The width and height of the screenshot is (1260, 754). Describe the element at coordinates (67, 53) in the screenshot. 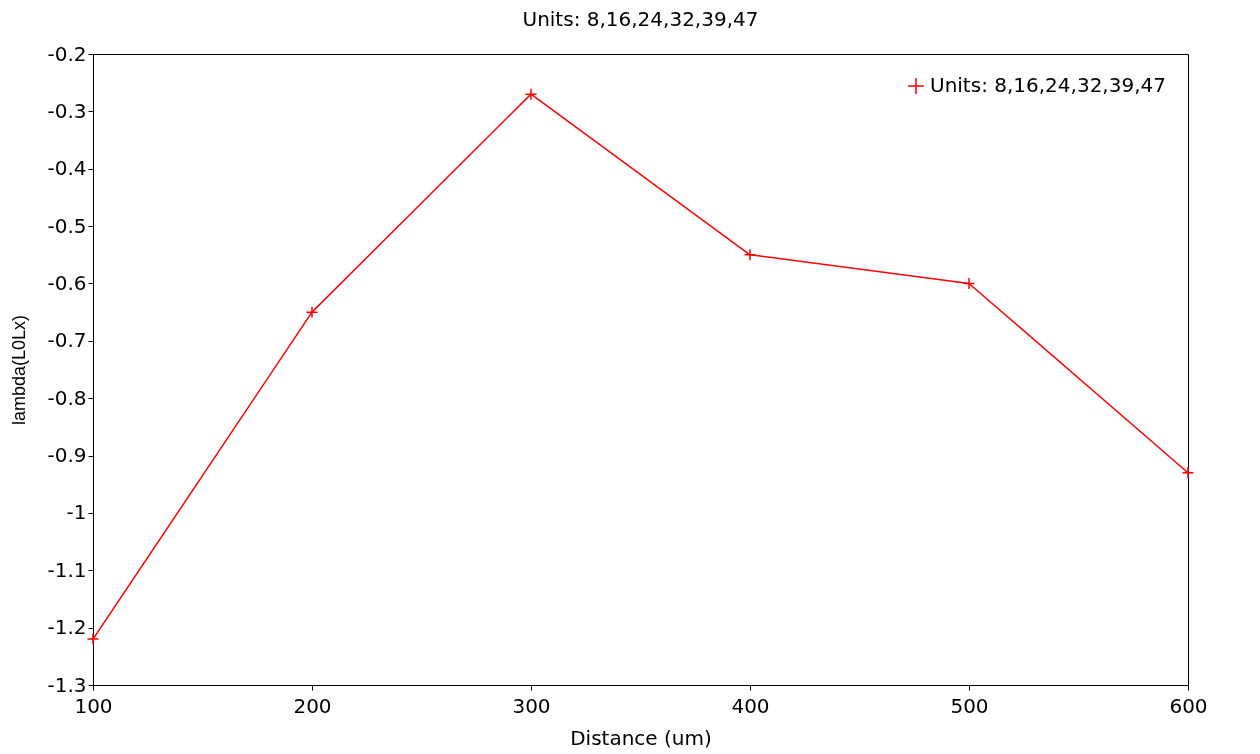

I see `y-tick-label: -0.2` at that location.